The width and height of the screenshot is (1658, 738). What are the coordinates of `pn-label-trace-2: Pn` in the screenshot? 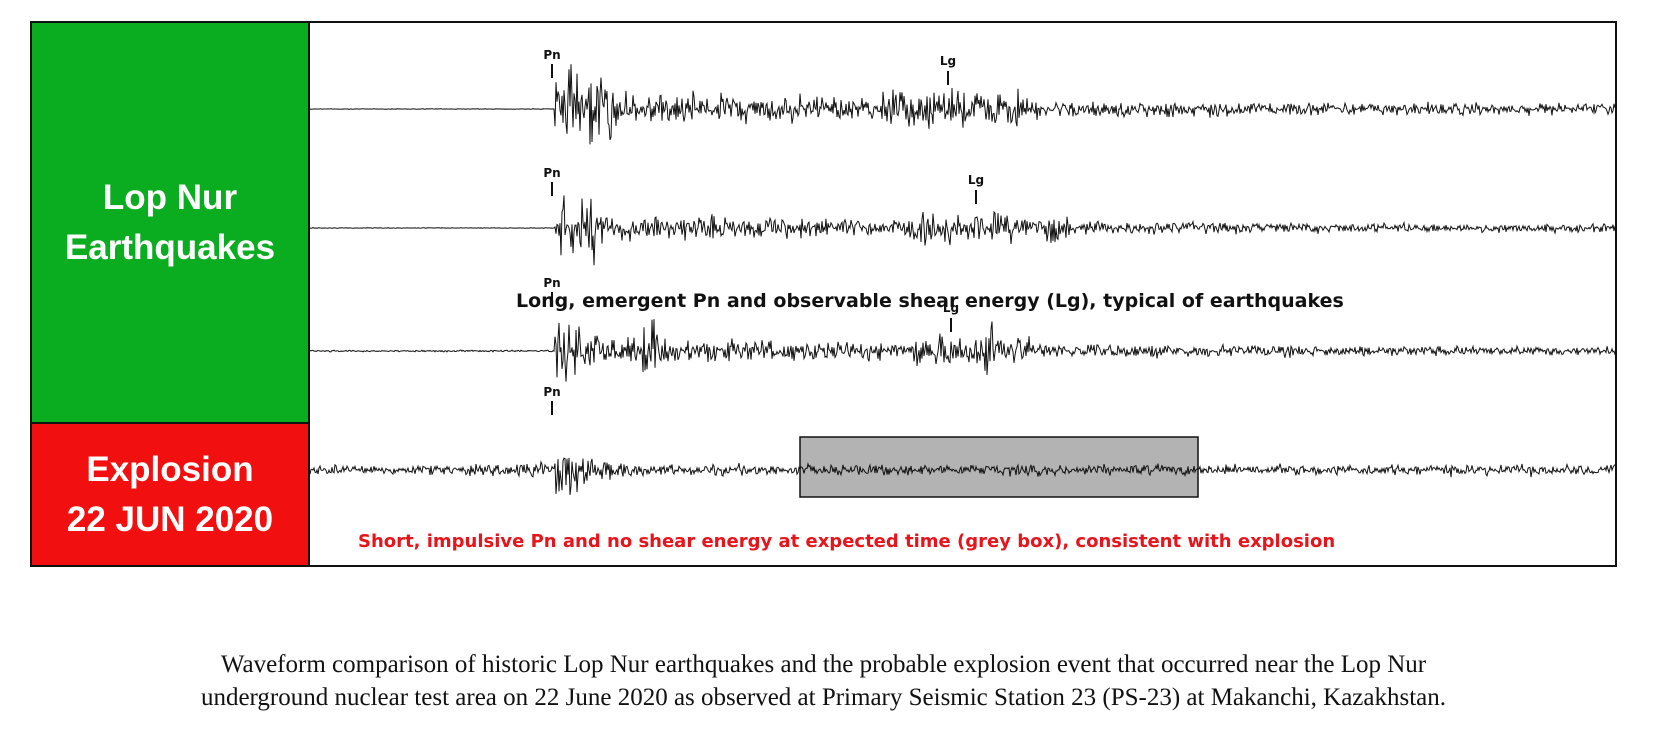 It's located at (552, 173).